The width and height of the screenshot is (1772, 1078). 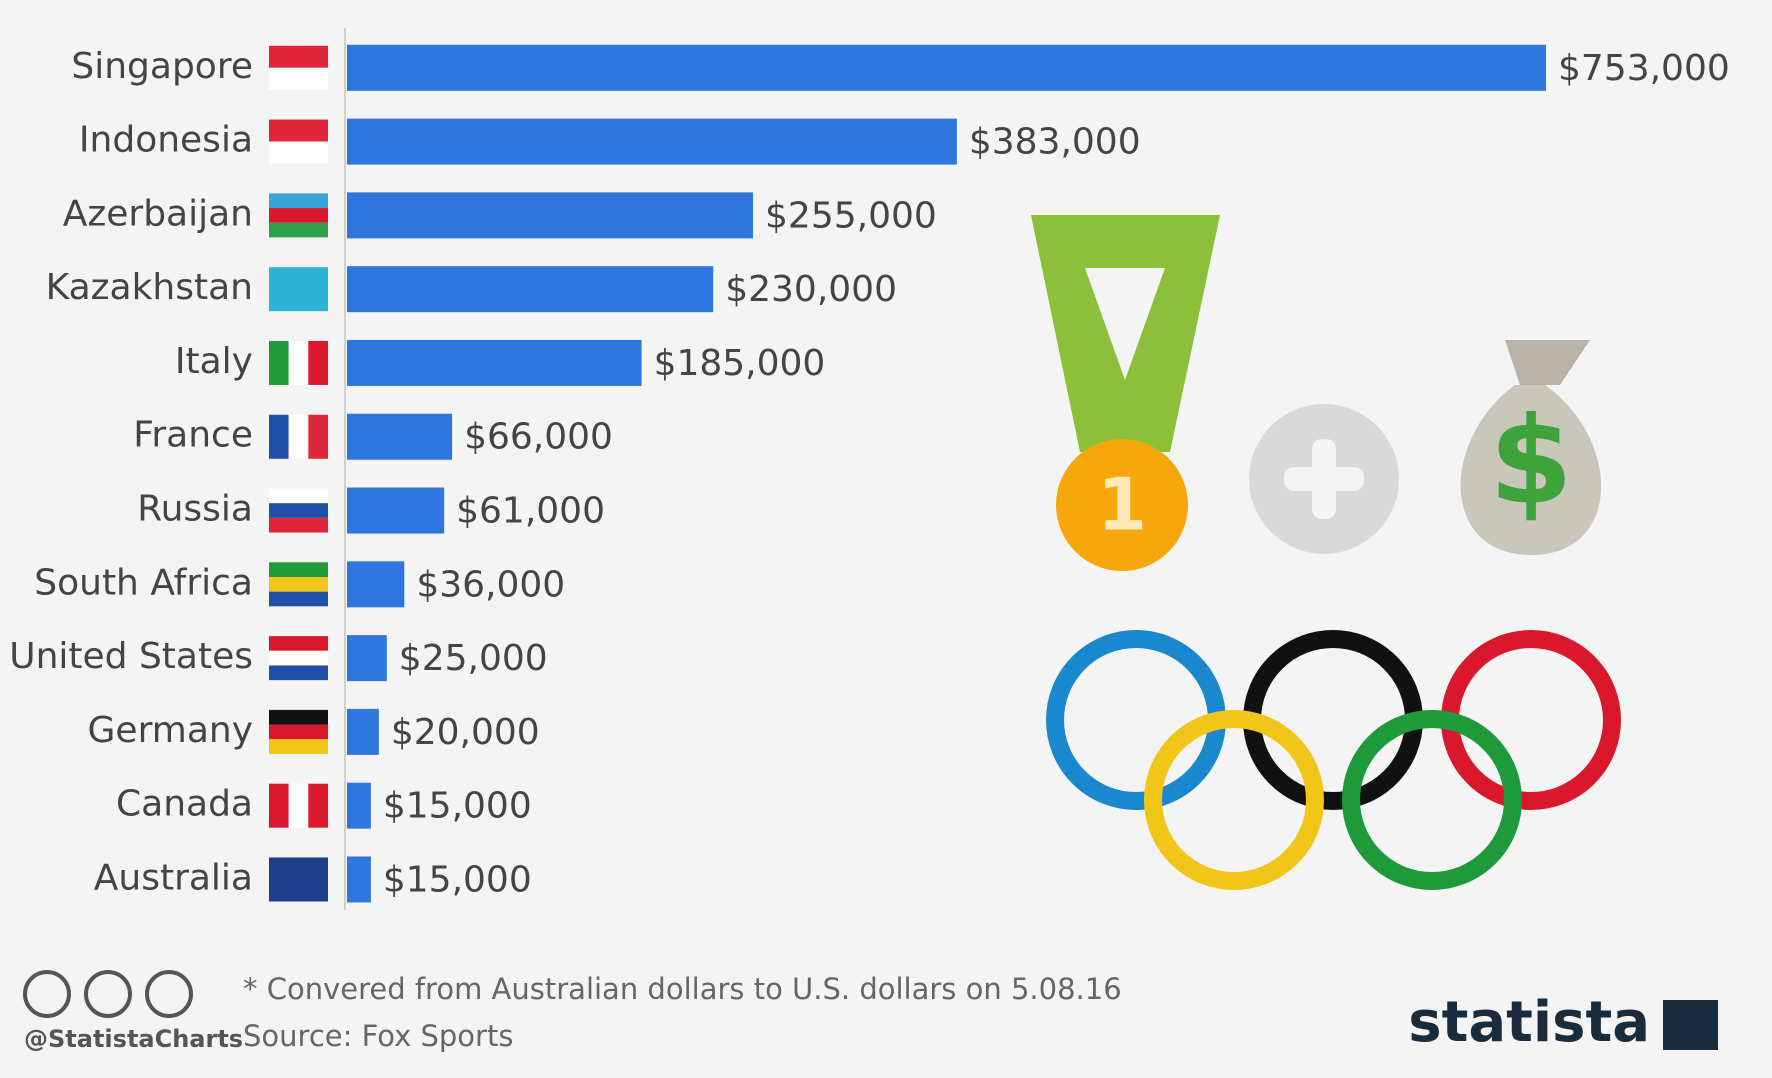 I want to click on value-label: $20,000, so click(x=465, y=732).